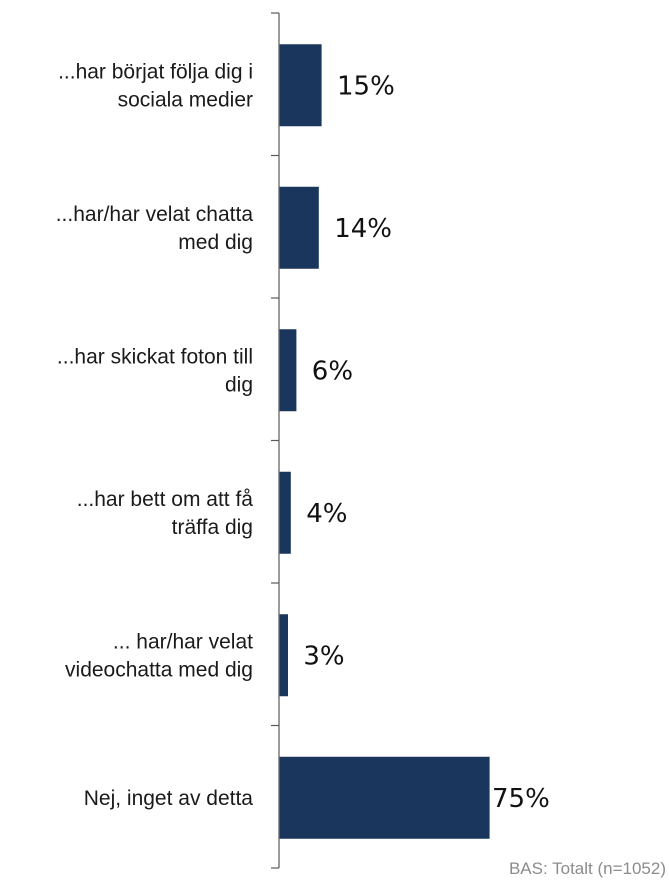 The width and height of the screenshot is (669, 886). What do you see at coordinates (366, 86) in the screenshot?
I see `data-label: 15%` at bounding box center [366, 86].